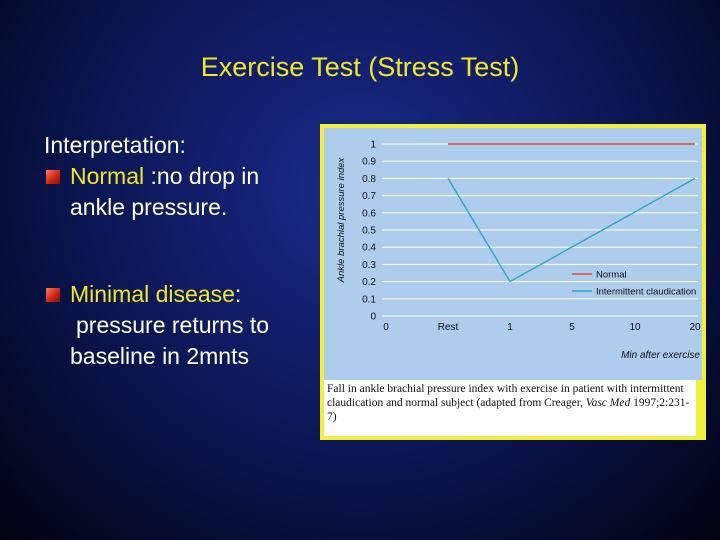 The image size is (720, 540). What do you see at coordinates (611, 275) in the screenshot?
I see `legend-label: Normal` at bounding box center [611, 275].